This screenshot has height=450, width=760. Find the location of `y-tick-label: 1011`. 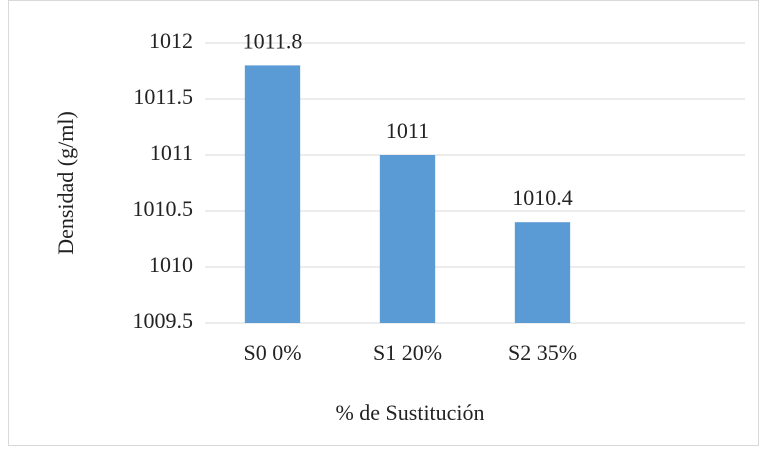

y-tick-label: 1011 is located at coordinates (171, 152).